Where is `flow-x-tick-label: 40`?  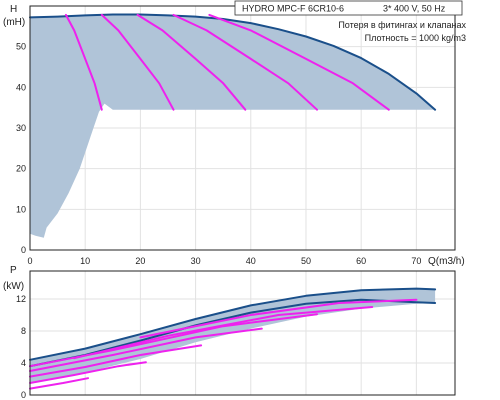 flow-x-tick-label: 40 is located at coordinates (251, 261).